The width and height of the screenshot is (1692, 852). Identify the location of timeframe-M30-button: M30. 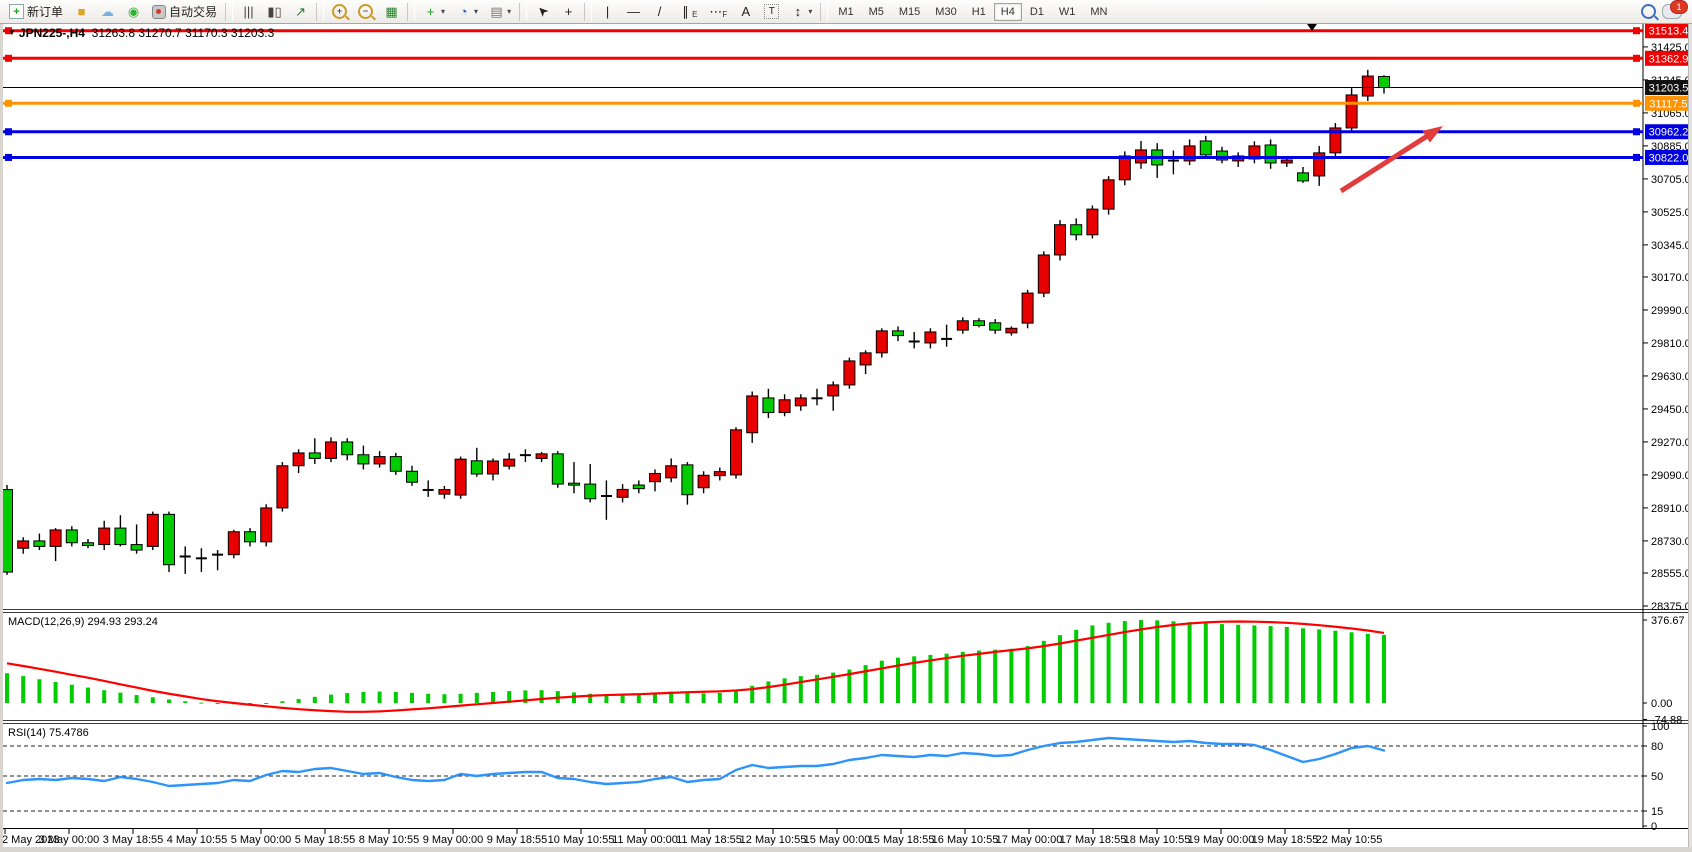
(946, 11).